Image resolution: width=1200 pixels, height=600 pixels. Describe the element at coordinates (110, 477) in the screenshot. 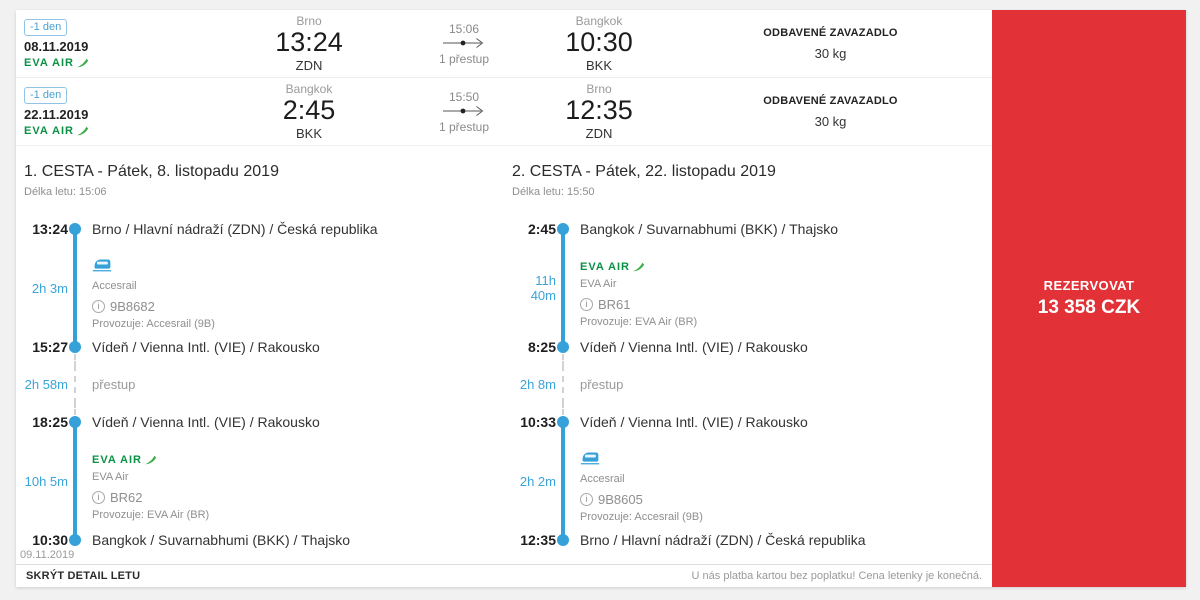

I see `carrier-name: EVA Air` at that location.